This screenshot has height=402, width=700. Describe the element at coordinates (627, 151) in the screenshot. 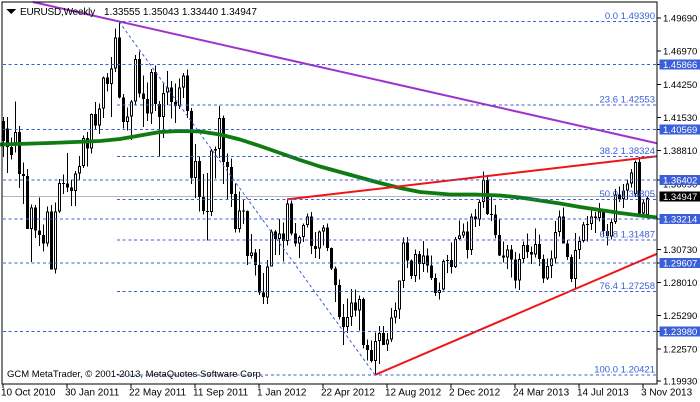

I see `svg-text: 38.2 1.38324` at that location.